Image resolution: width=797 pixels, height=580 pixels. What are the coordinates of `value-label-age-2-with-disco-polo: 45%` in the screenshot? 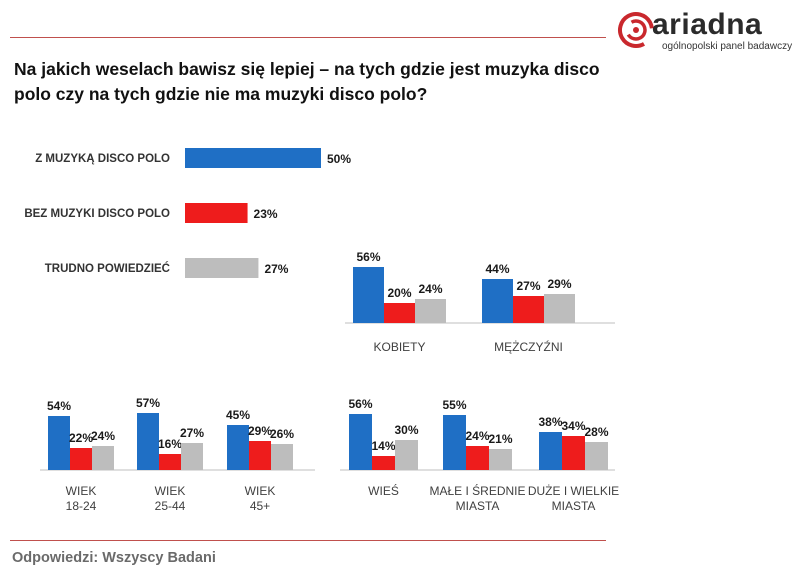 It's located at (238, 415).